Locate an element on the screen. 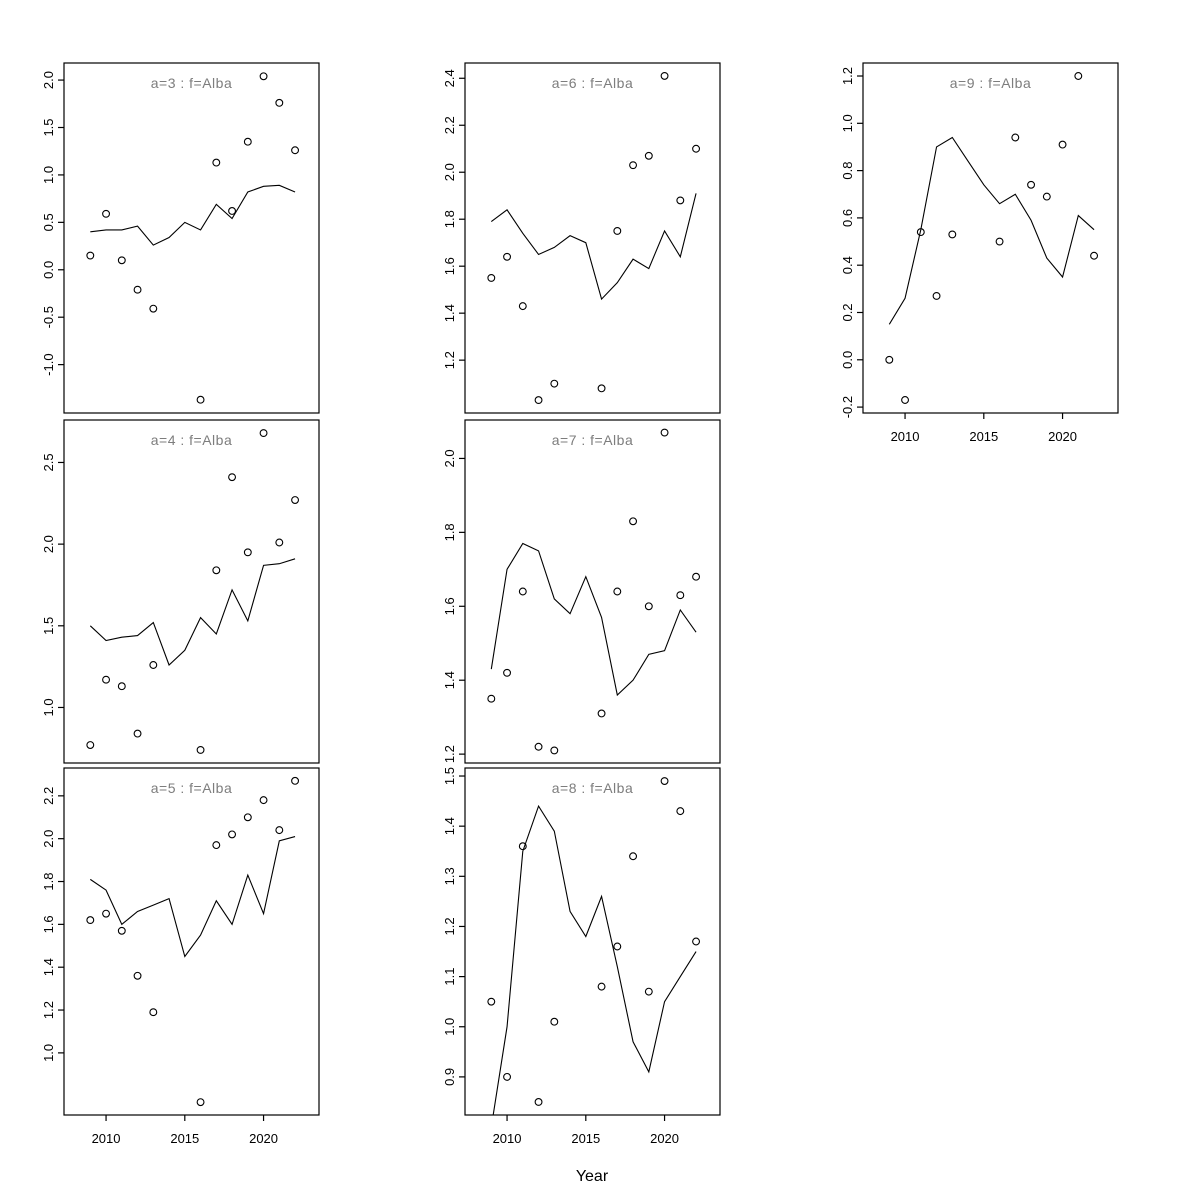  y-tick-label: 0.6 is located at coordinates (847, 218).